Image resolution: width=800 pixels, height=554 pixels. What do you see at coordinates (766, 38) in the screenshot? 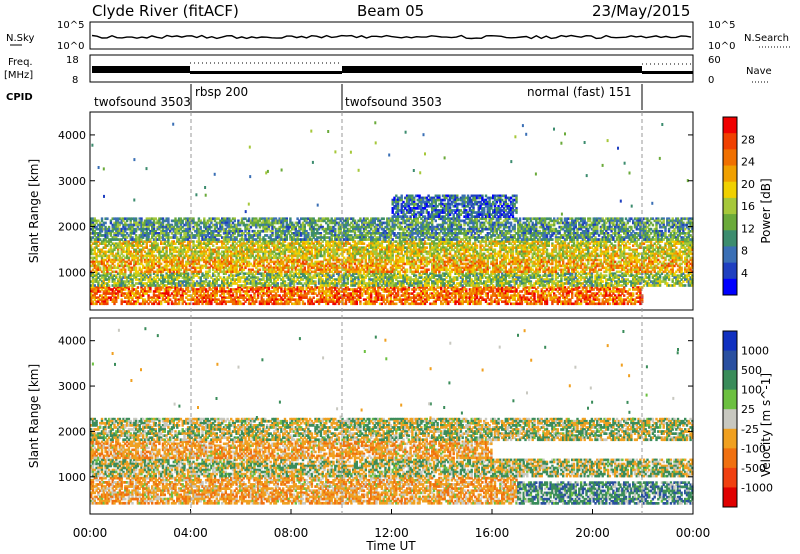
I see `nsearch-label: N.Search` at bounding box center [766, 38].